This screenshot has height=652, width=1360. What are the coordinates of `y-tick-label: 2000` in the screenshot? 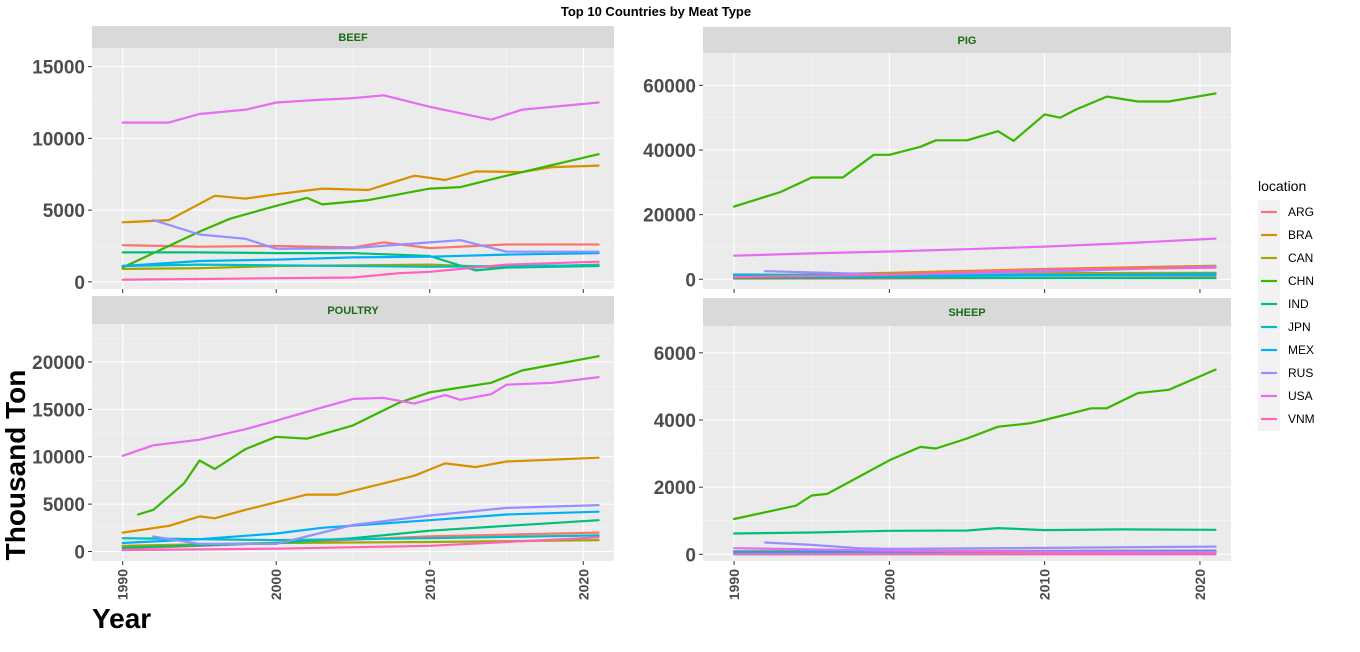 It's located at (675, 488).